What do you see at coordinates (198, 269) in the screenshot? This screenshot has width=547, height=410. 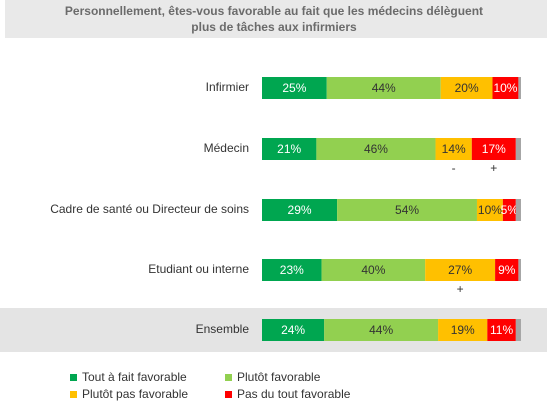 I see `category-label: Etudiant ou interne` at bounding box center [198, 269].